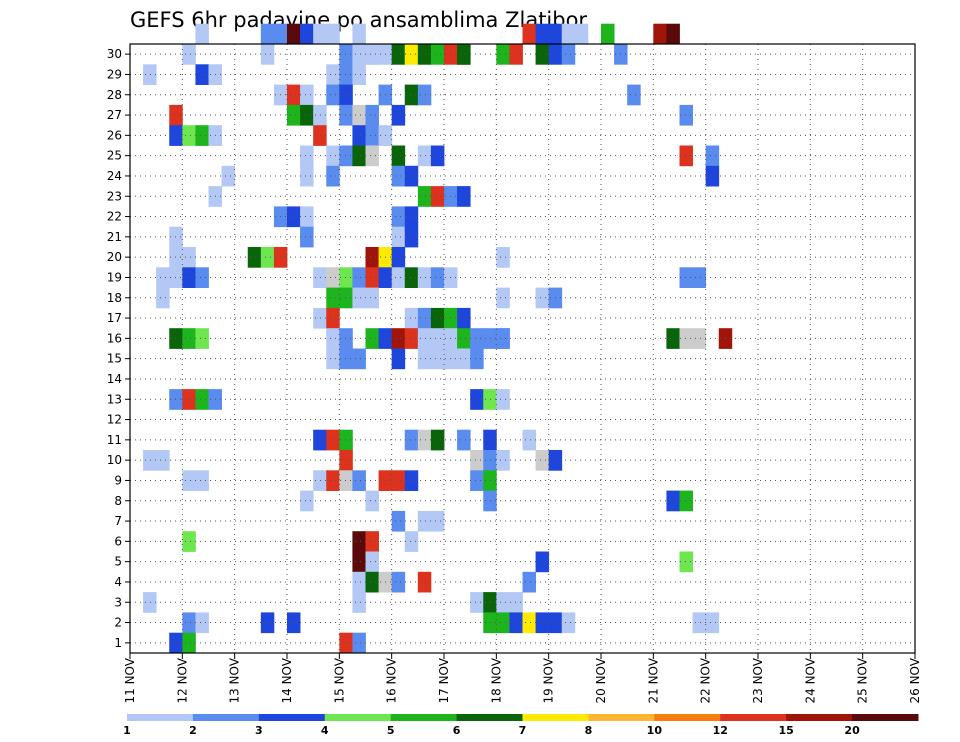 The height and width of the screenshot is (742, 960). Describe the element at coordinates (118, 602) in the screenshot. I see `y-tick-label: 3` at that location.